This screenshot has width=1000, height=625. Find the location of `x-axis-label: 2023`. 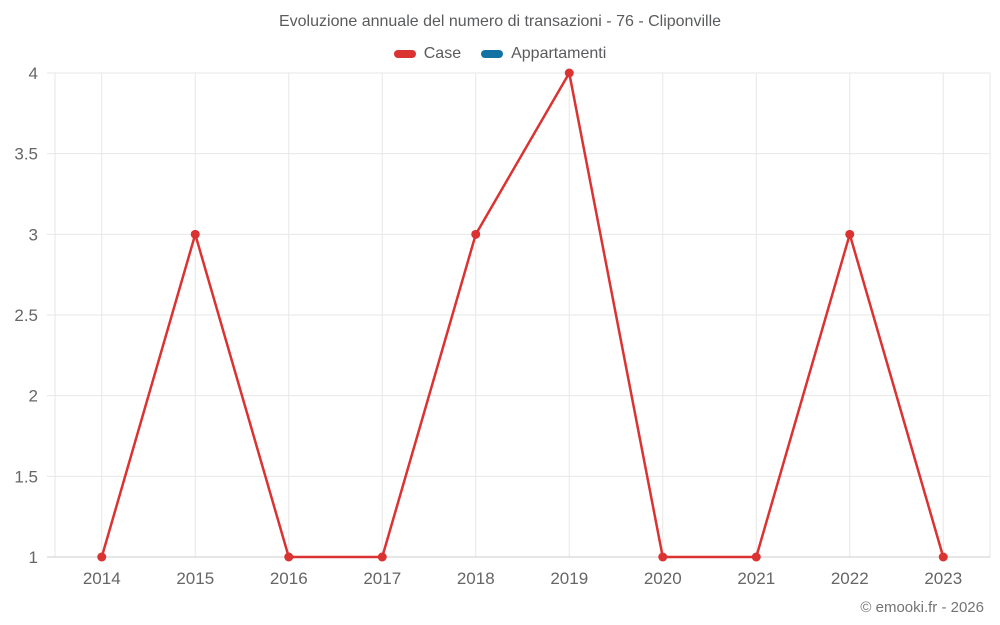

x-axis-label: 2023 is located at coordinates (943, 578).